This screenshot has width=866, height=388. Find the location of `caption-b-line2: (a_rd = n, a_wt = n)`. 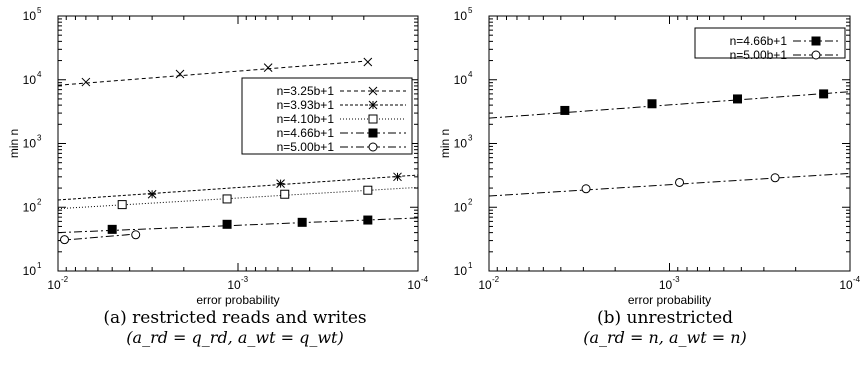

caption-b-line2: (a_rd = n, a_wt = n) is located at coordinates (665, 337).